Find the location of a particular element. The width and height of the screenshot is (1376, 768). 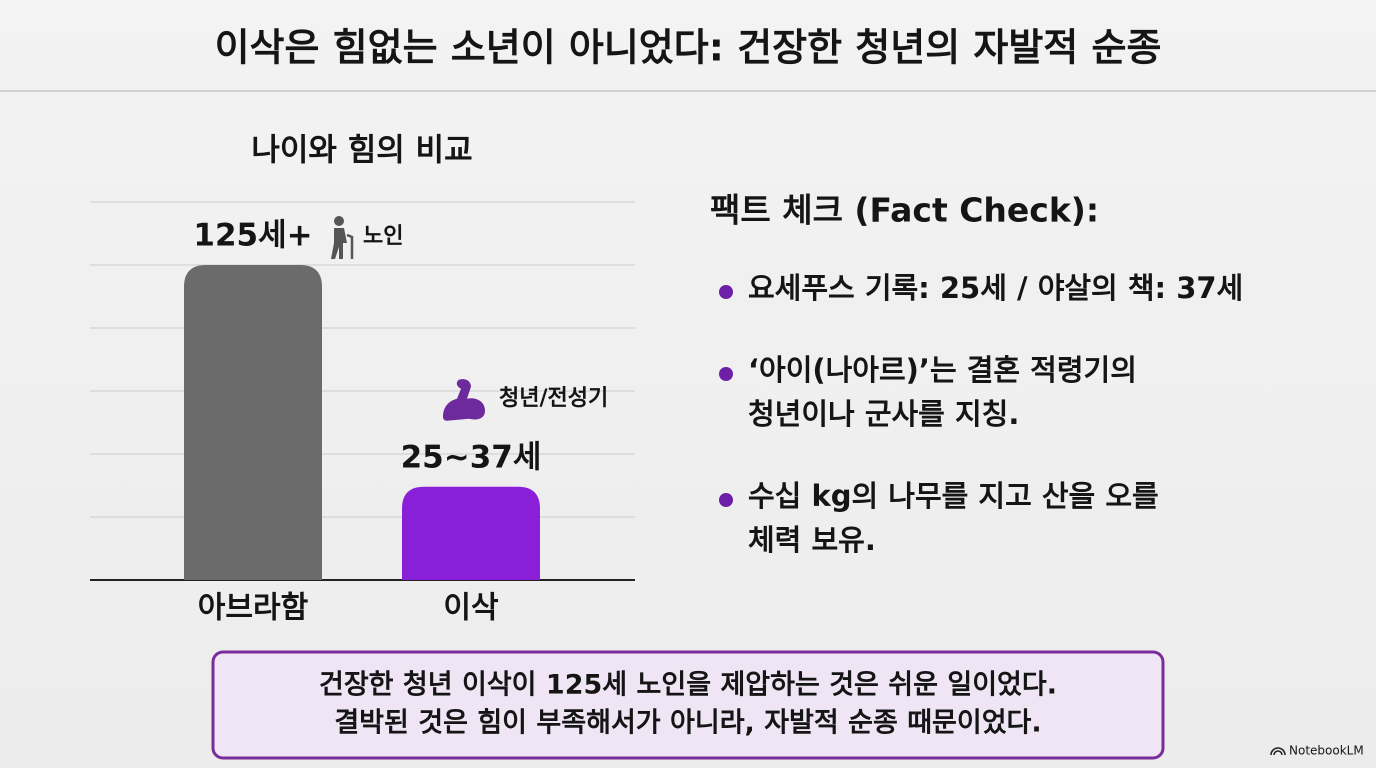

x-tick-label: 이삭 is located at coordinates (471, 608).